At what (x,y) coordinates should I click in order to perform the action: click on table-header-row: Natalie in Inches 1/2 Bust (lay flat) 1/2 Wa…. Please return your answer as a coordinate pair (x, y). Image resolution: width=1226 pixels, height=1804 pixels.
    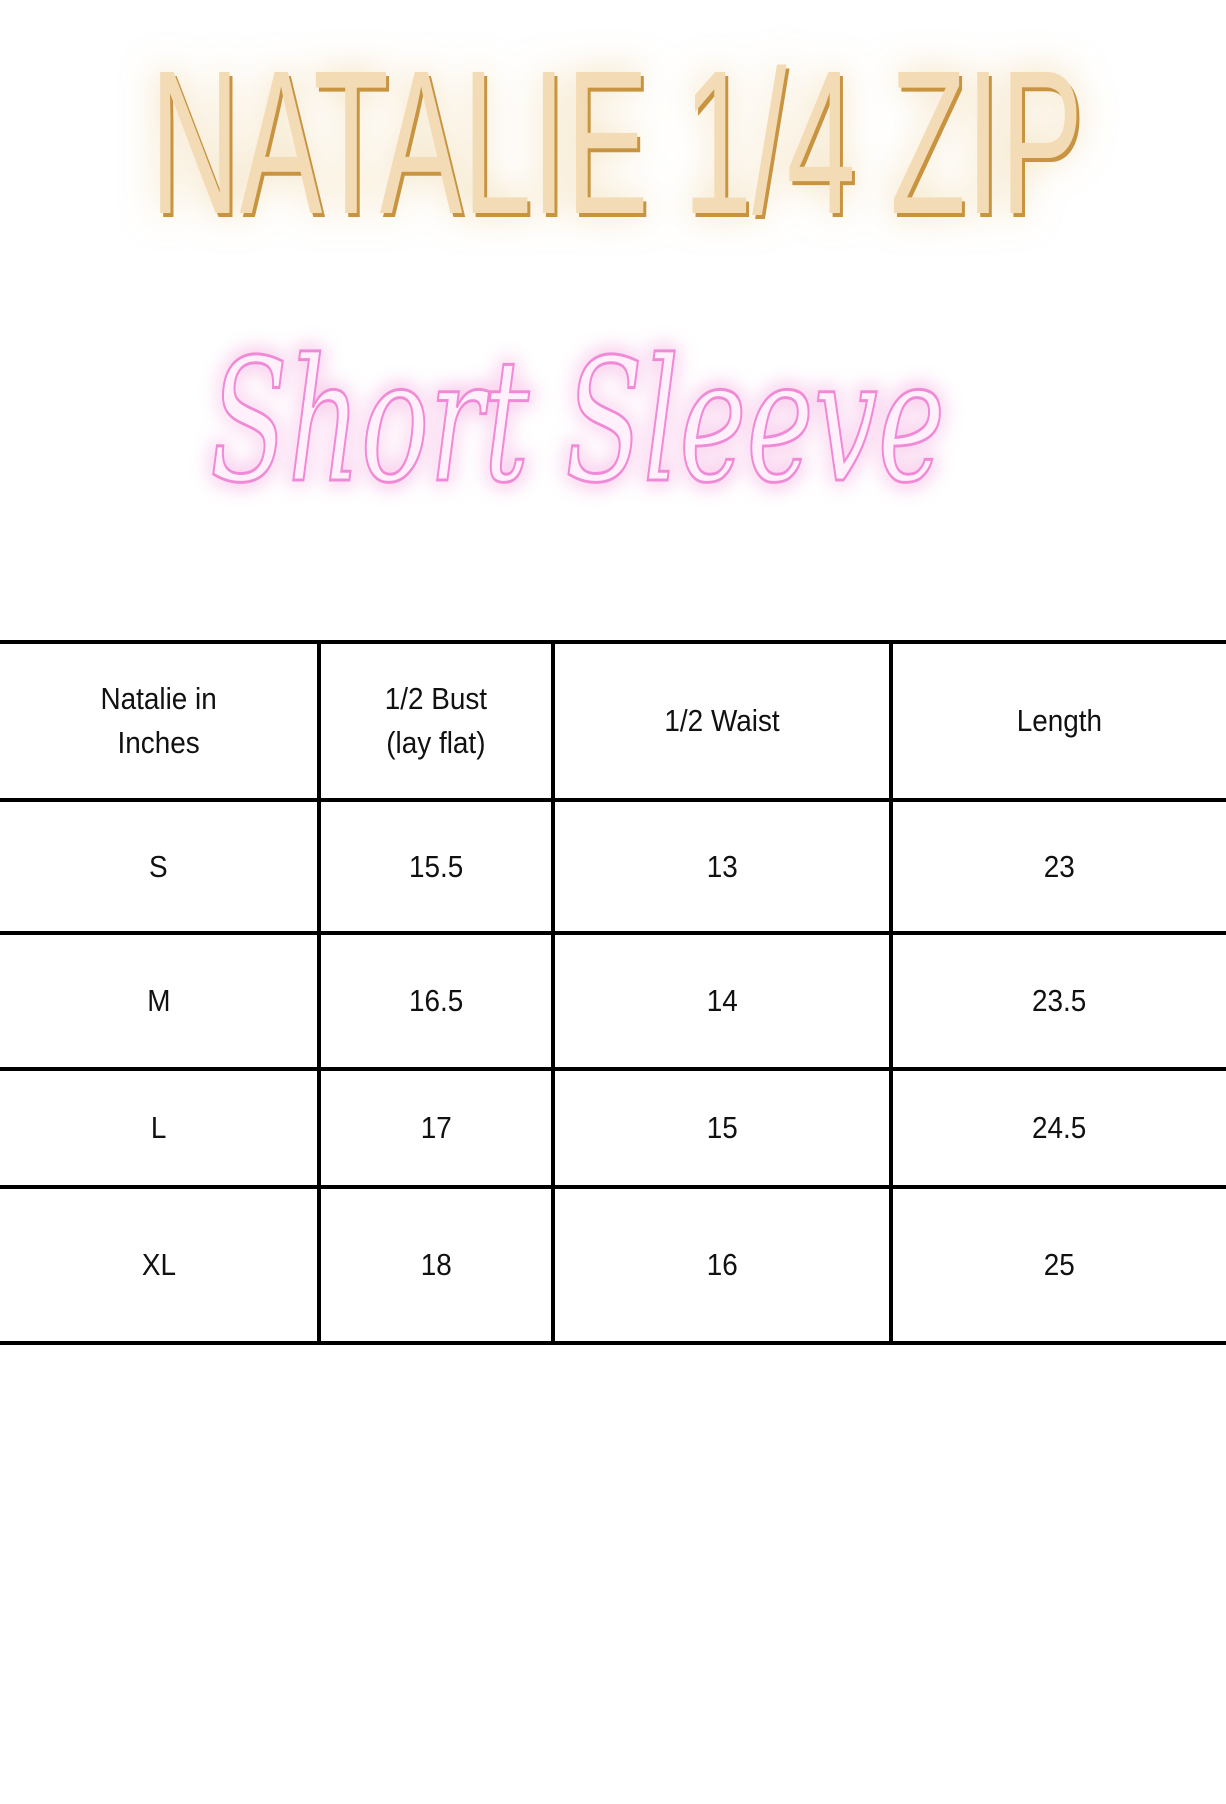
    Looking at the image, I should click on (613, 721).